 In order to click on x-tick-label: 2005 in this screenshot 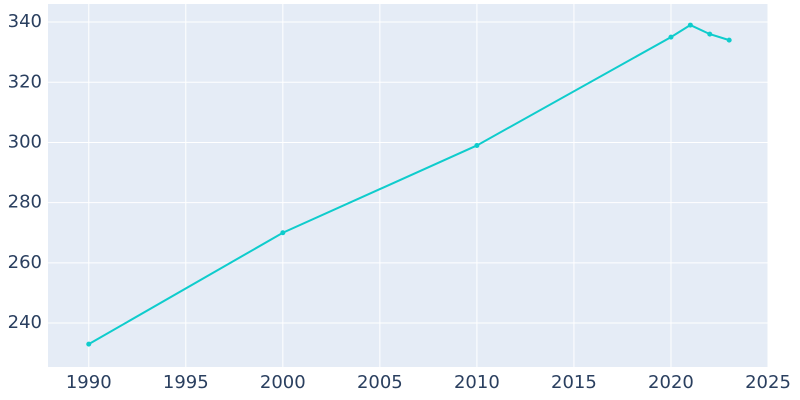, I will do `click(380, 382)`.